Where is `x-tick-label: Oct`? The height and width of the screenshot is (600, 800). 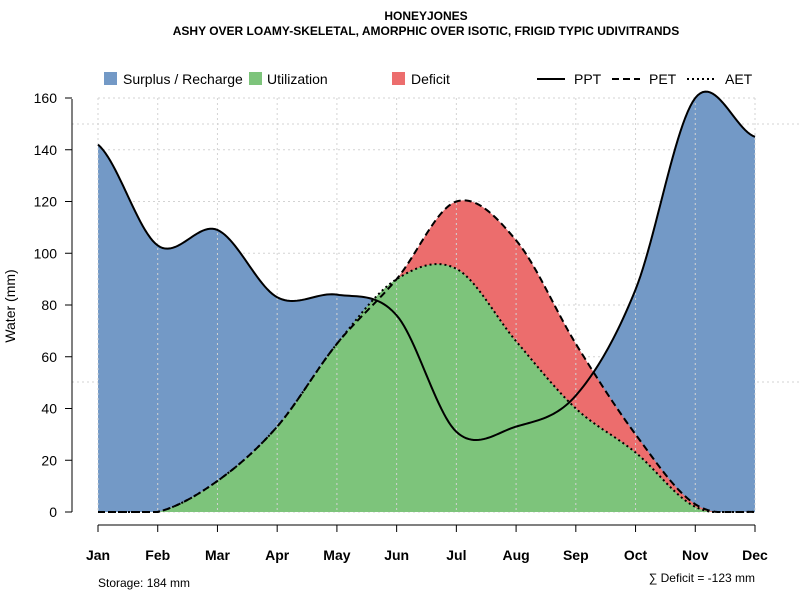
x-tick-label: Oct is located at coordinates (636, 555).